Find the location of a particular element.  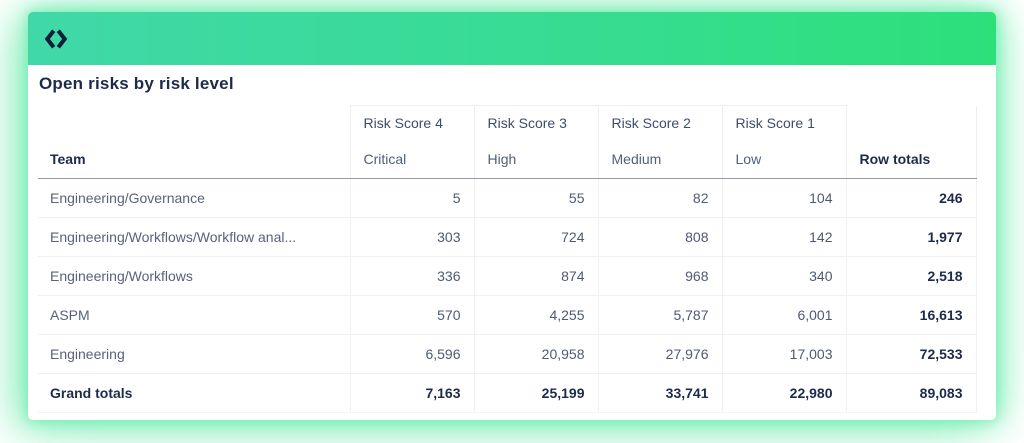

team-name: Engineering/Governance is located at coordinates (194, 198).